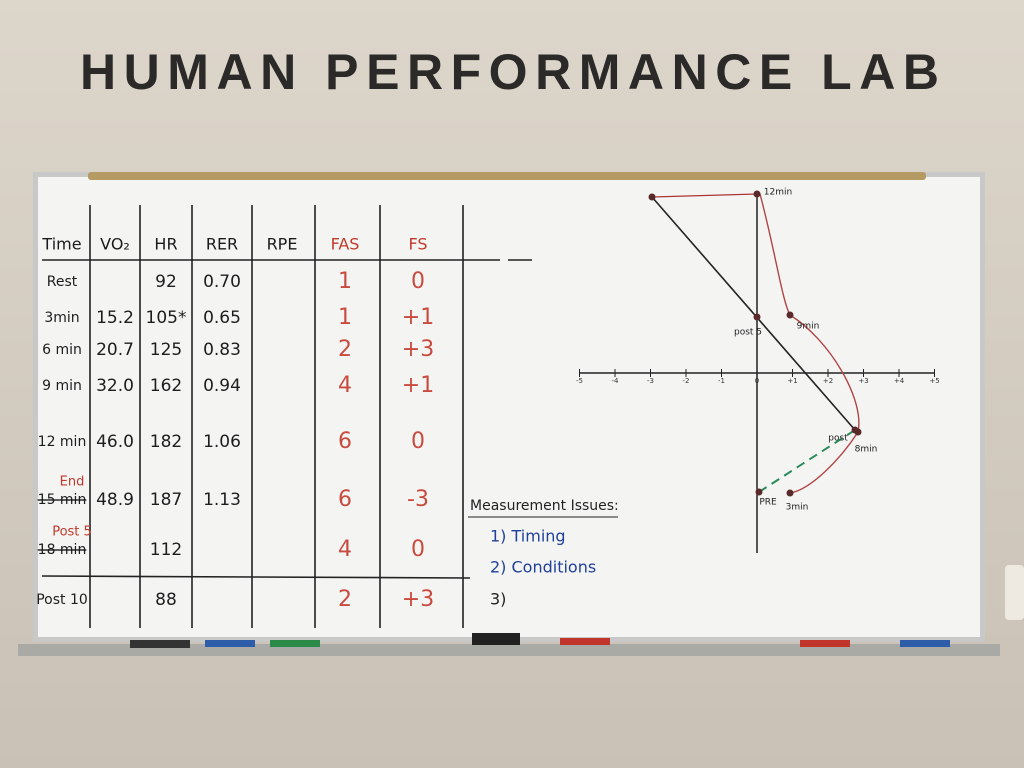 The image size is (1024, 768). I want to click on column-header: FAS, so click(345, 244).